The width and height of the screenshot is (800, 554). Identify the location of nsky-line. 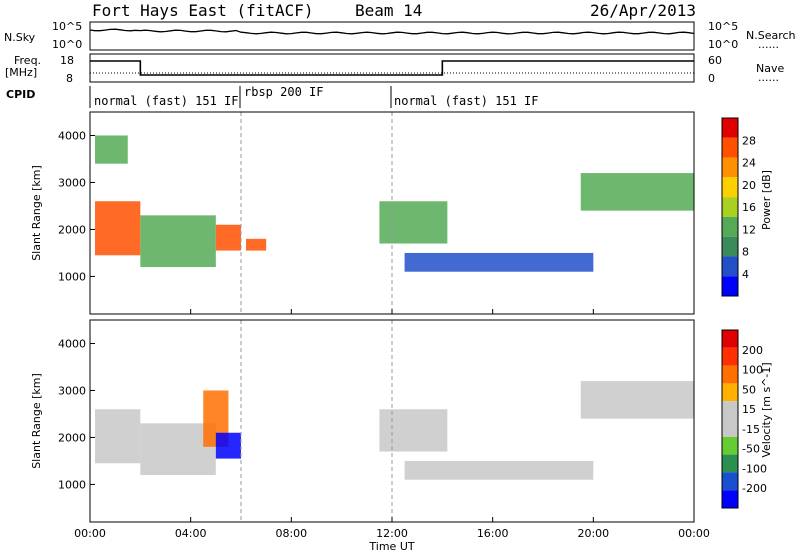
(392, 31).